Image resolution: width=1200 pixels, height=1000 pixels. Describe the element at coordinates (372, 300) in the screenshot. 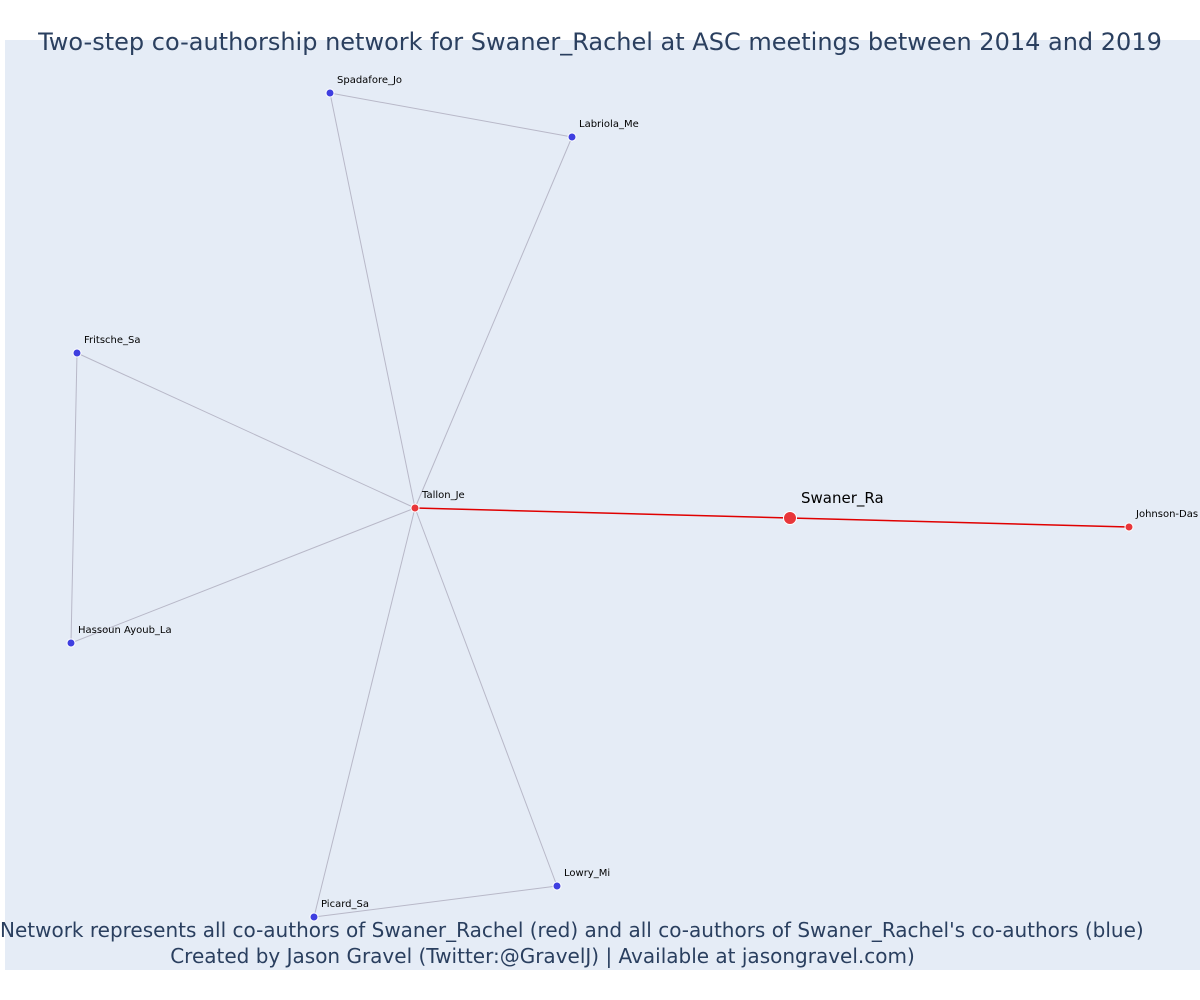

I see `edge-tallon_je-spadafore_jo` at that location.